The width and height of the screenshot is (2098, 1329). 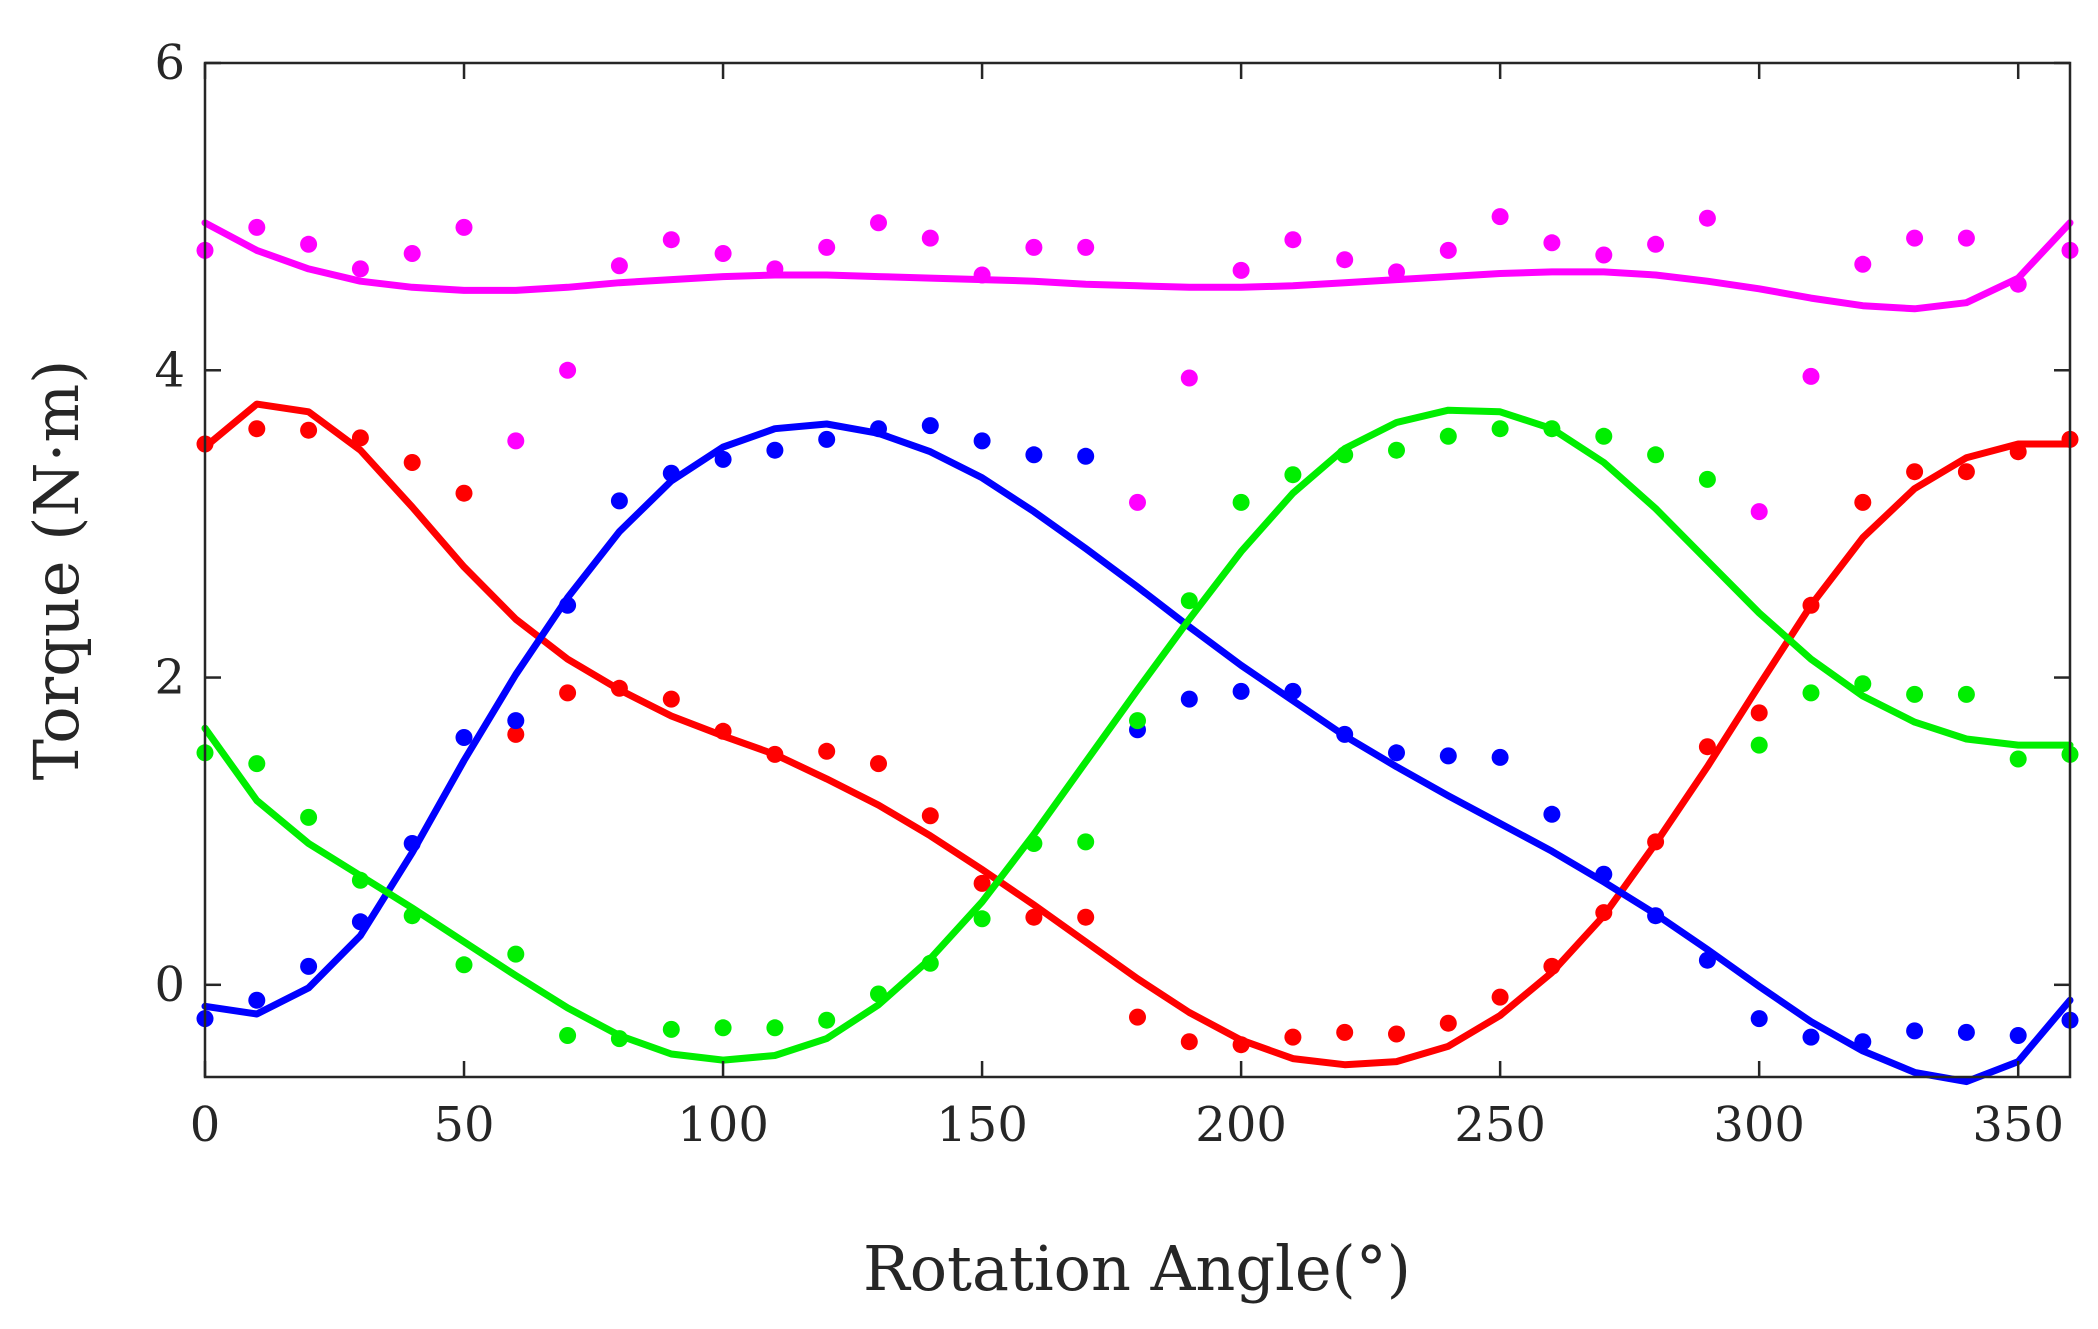 I want to click on x-axis-title: Rotation Angle(°), so click(x=1137, y=1268).